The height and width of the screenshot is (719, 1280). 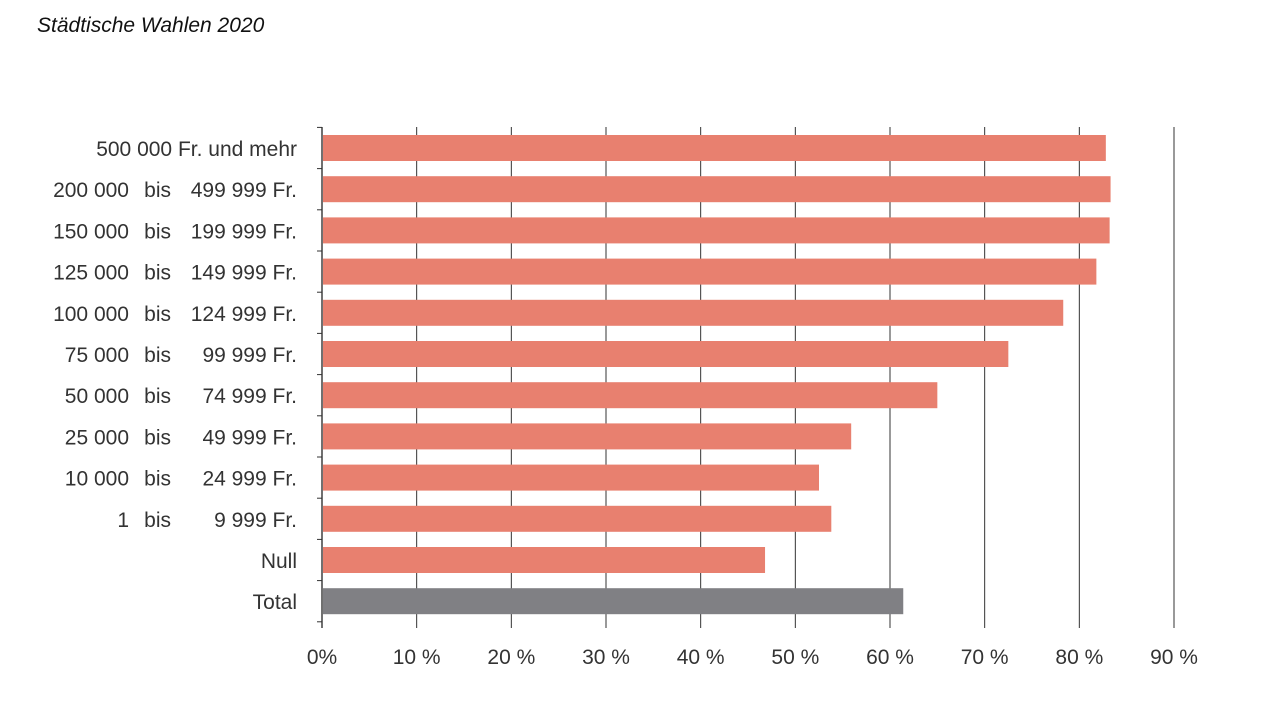 What do you see at coordinates (123, 520) in the screenshot?
I see `category-label-from: 1` at bounding box center [123, 520].